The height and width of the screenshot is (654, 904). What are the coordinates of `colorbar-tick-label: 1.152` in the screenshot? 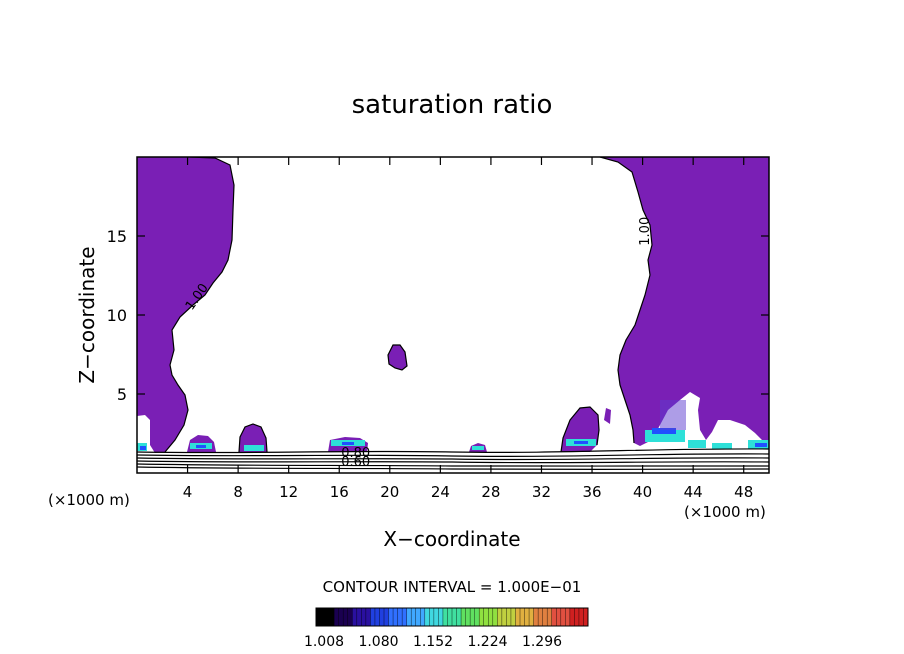 It's located at (433, 642).